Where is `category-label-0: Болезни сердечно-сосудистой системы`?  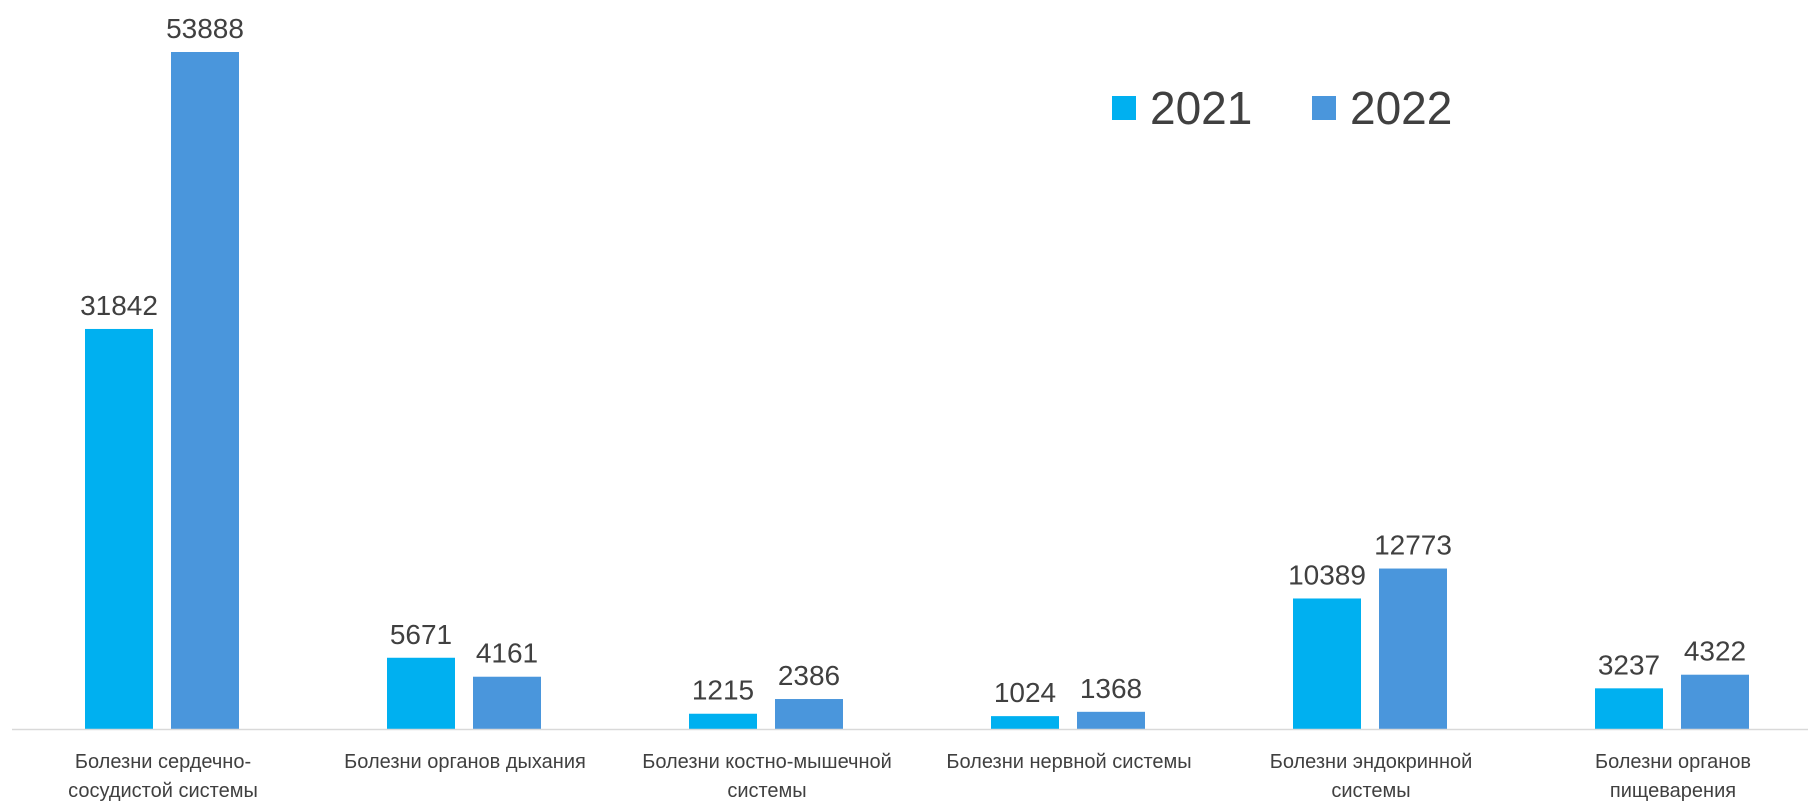 category-label-0: Болезни сердечно-сосудистой системы is located at coordinates (163, 776).